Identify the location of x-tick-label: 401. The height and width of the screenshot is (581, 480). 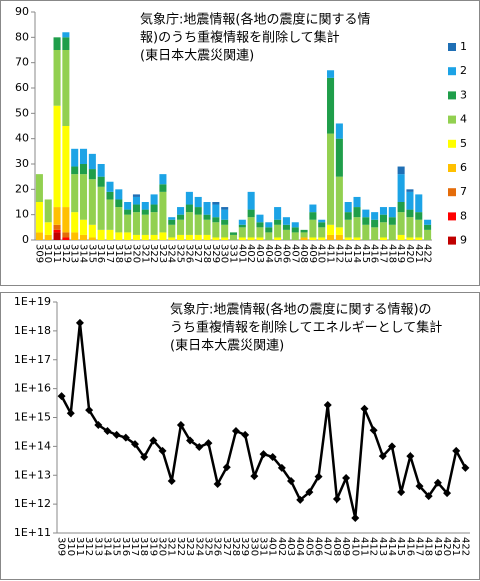
(241, 253).